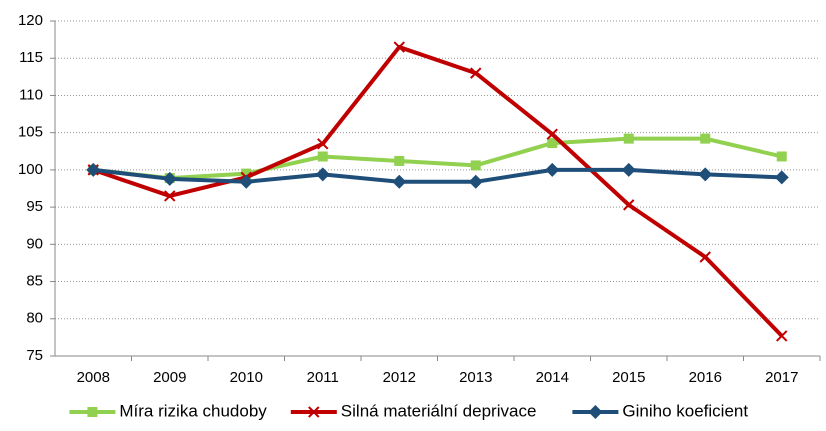 This screenshot has height=431, width=826. Describe the element at coordinates (34, 206) in the screenshot. I see `y-tick-label: 95` at that location.